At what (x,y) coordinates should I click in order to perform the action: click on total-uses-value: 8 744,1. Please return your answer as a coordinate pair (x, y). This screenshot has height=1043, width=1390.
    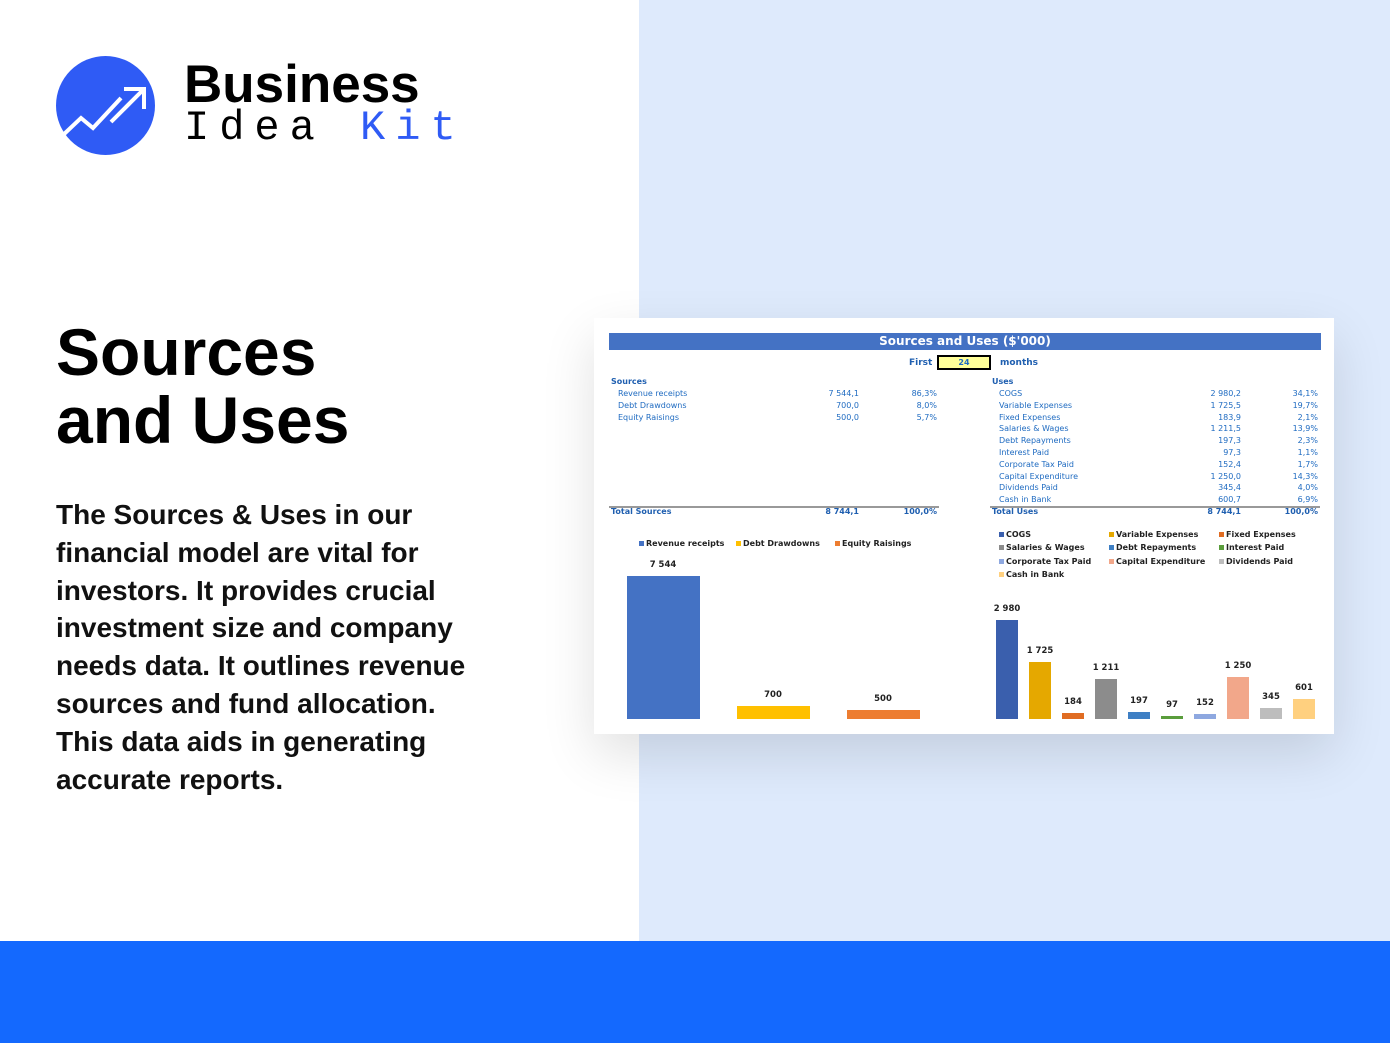
    Looking at the image, I should click on (1224, 511).